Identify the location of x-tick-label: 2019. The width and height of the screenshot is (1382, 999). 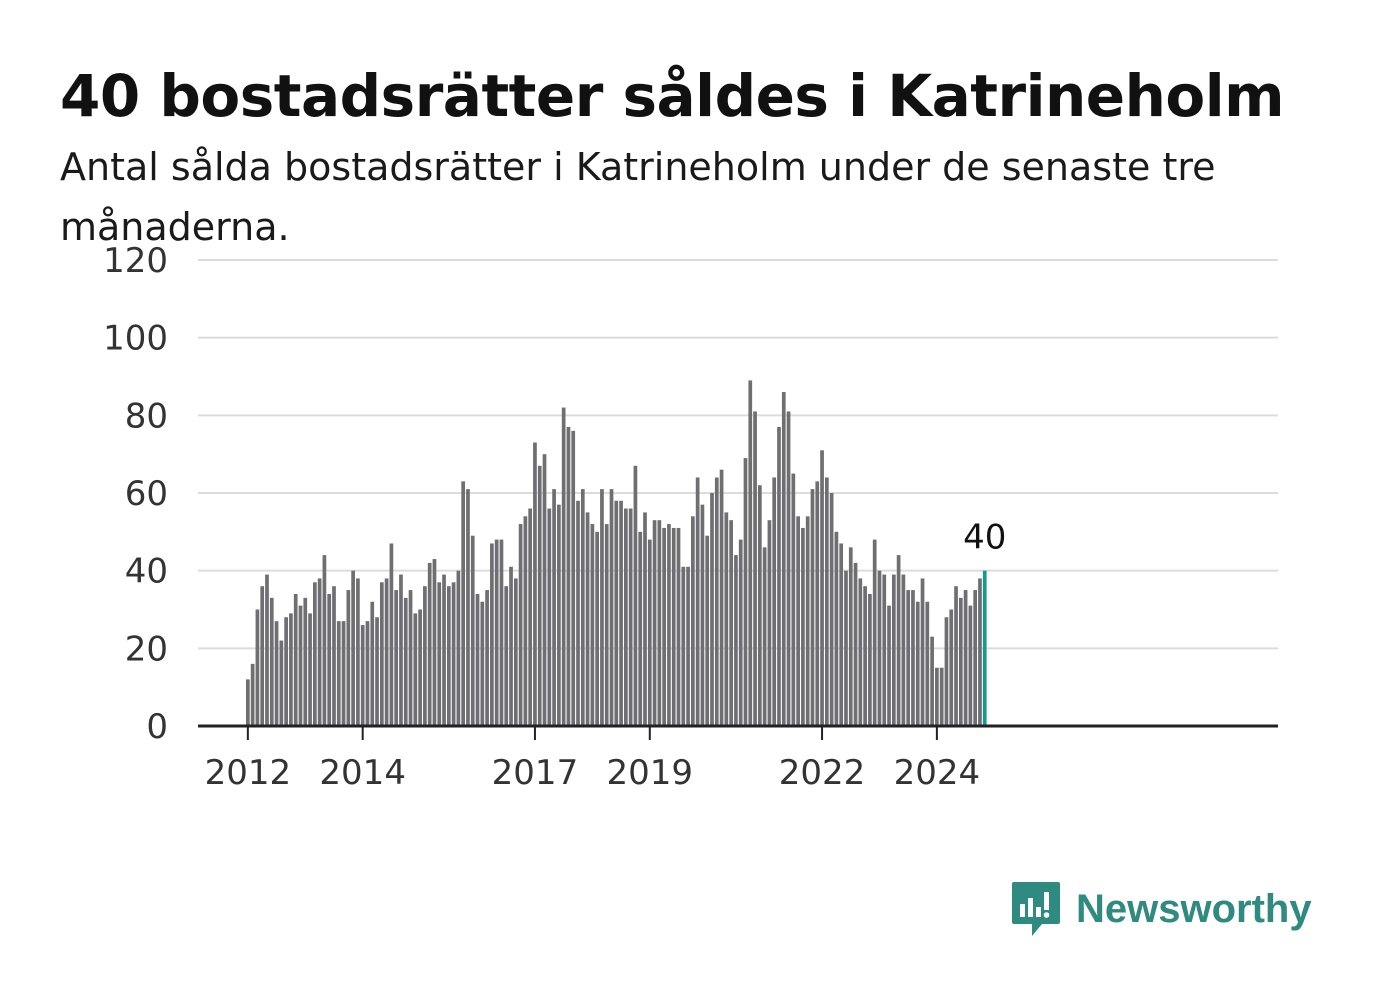
(650, 773).